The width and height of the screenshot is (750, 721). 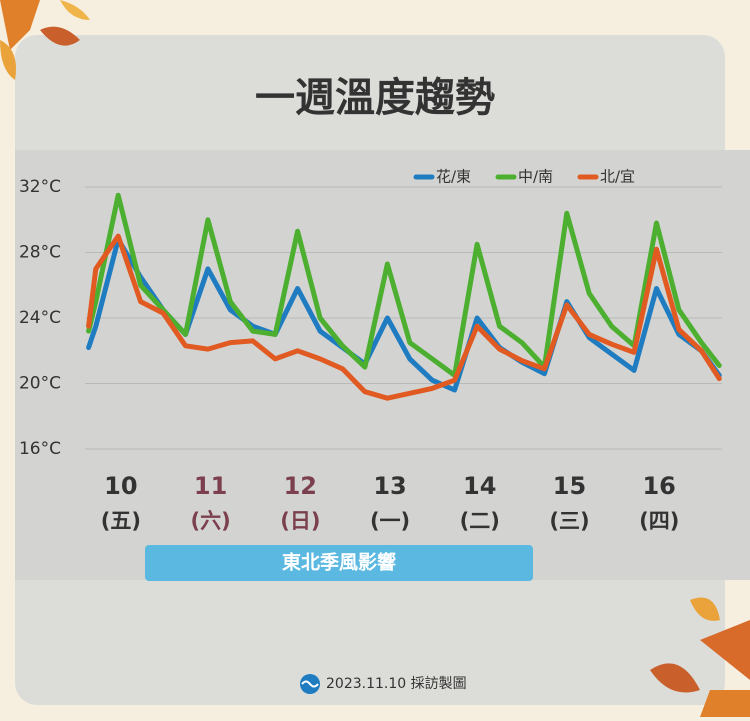 What do you see at coordinates (120, 486) in the screenshot?
I see `x-tick-label: 10` at bounding box center [120, 486].